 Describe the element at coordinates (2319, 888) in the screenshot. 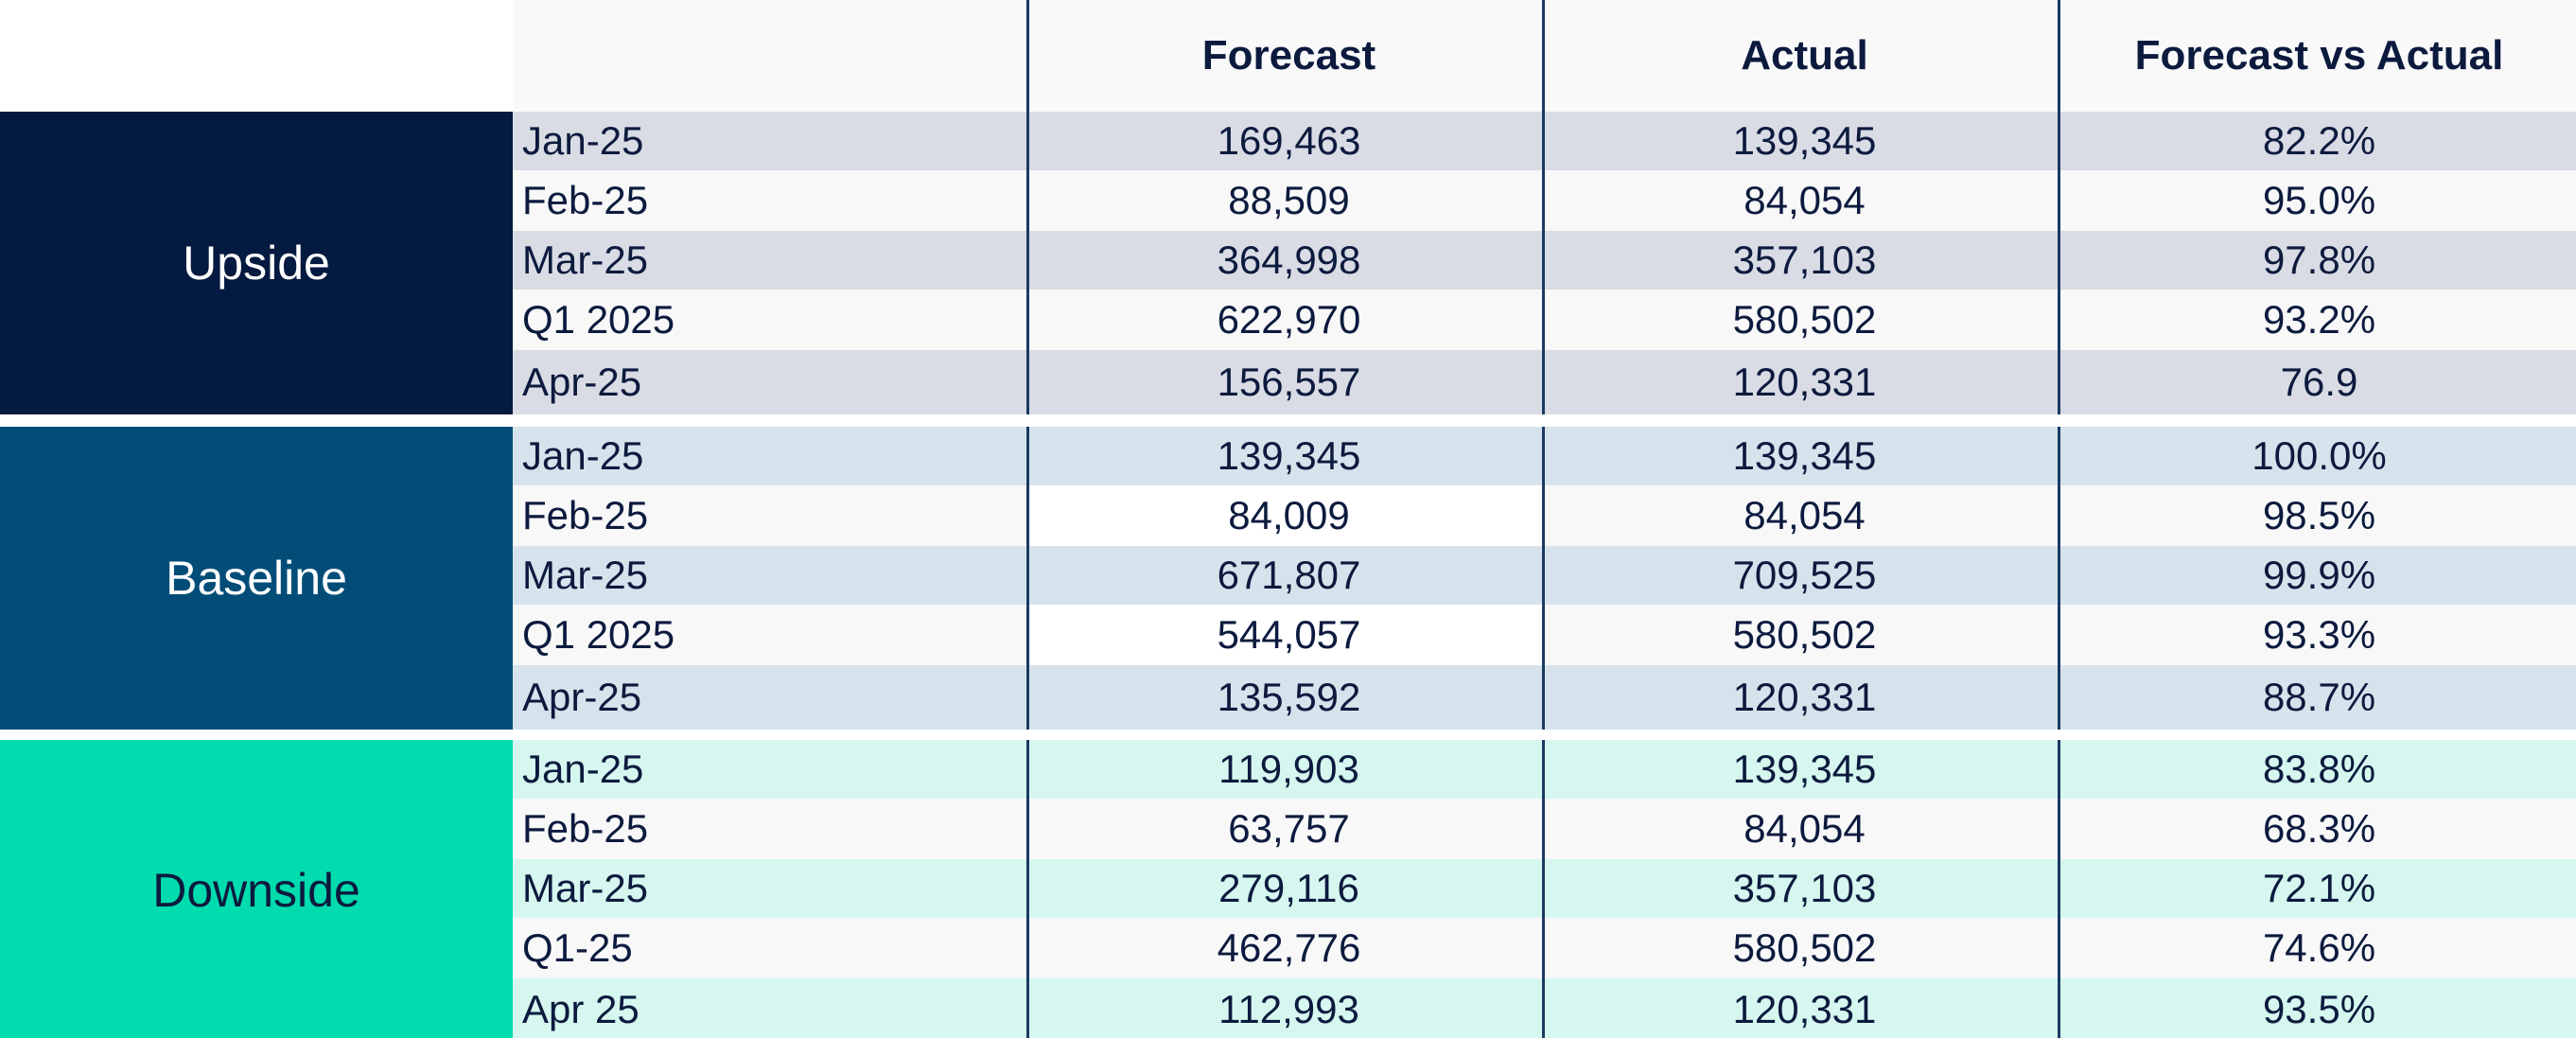

I see `variance-cell: 72.1%` at that location.